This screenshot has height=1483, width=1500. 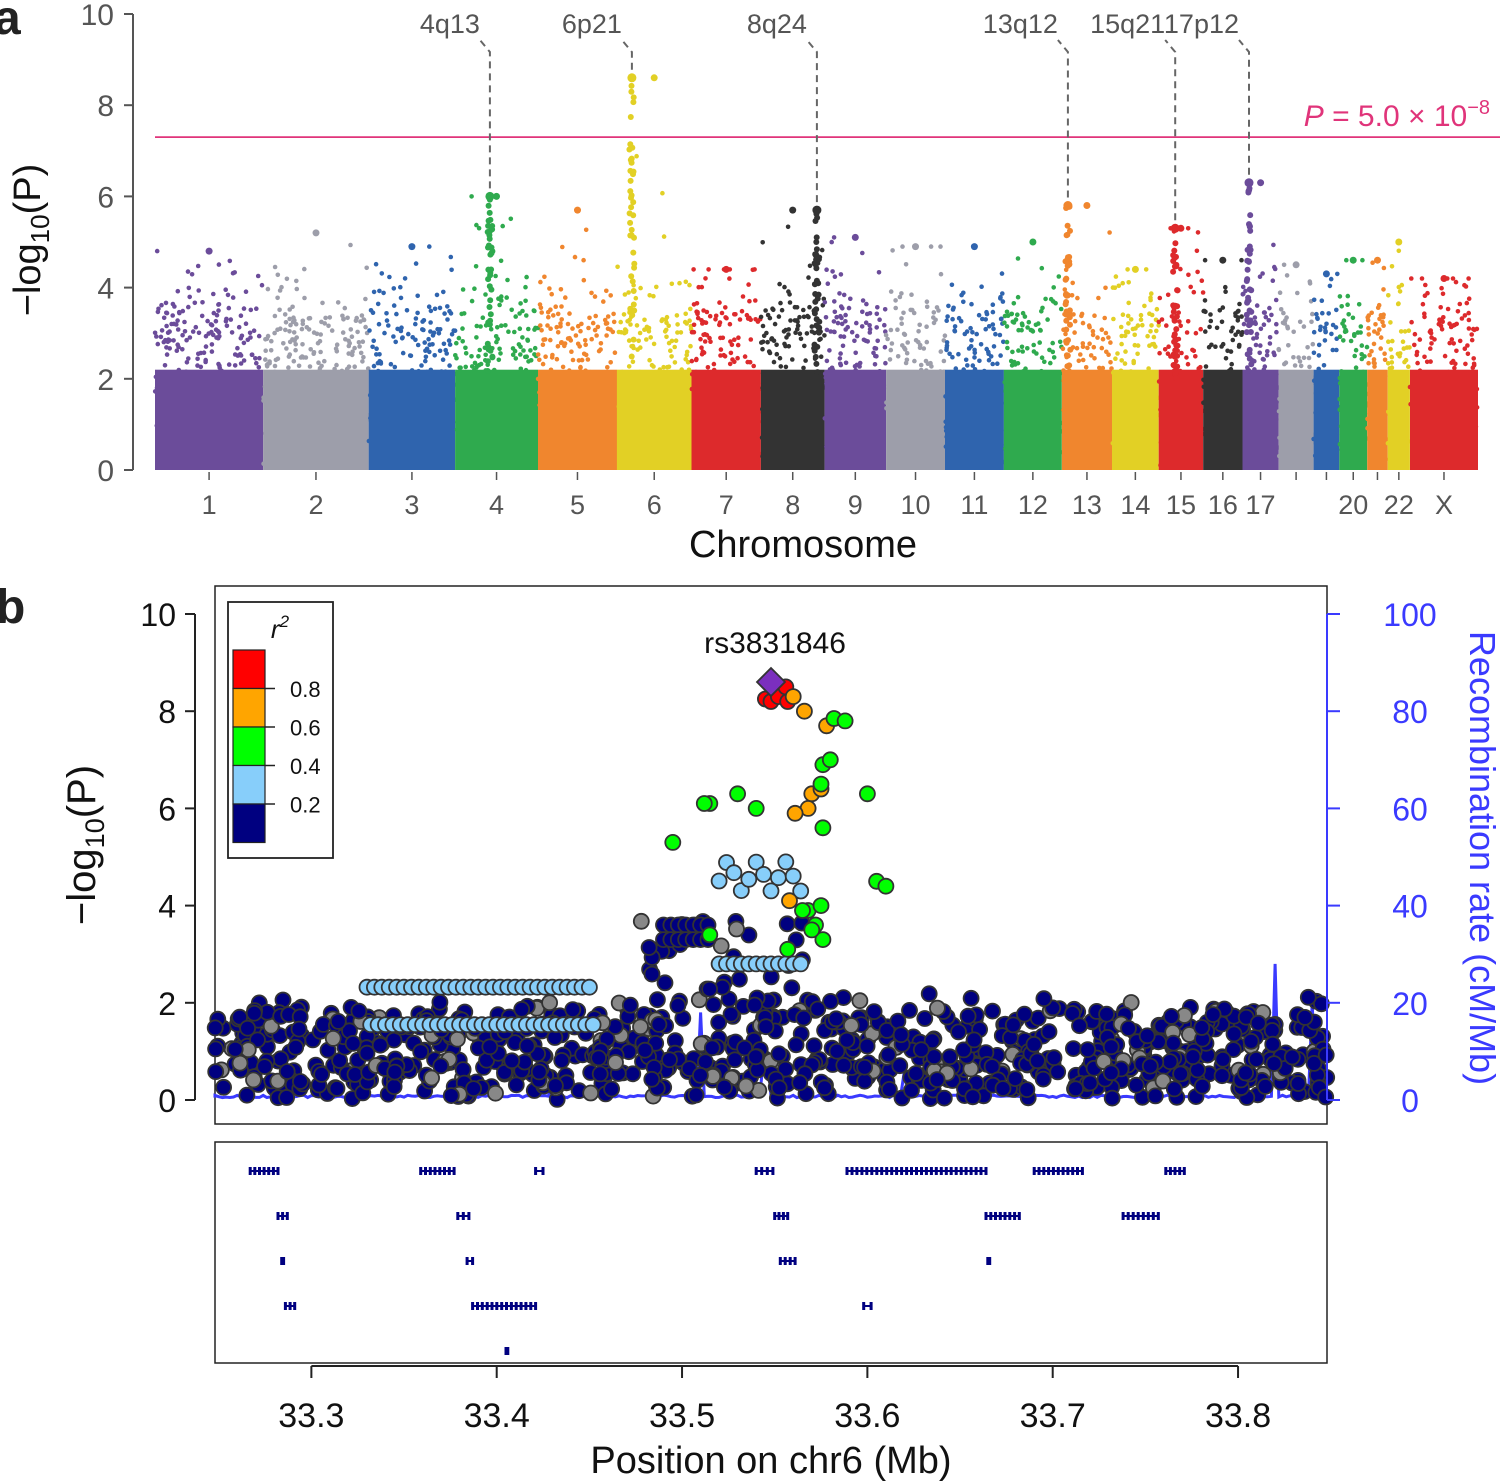 What do you see at coordinates (830, 760) in the screenshot?
I see `ld-snp-point` at bounding box center [830, 760].